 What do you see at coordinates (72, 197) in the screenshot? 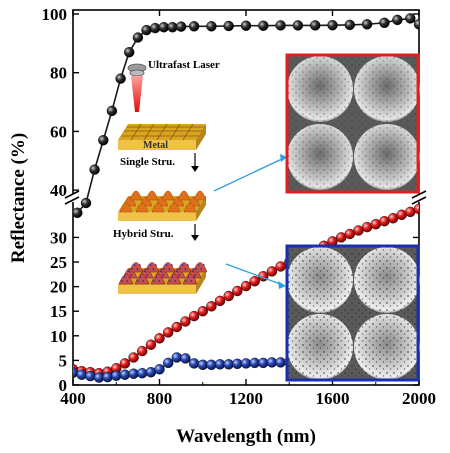
I see `axis-break-left` at bounding box center [72, 197].